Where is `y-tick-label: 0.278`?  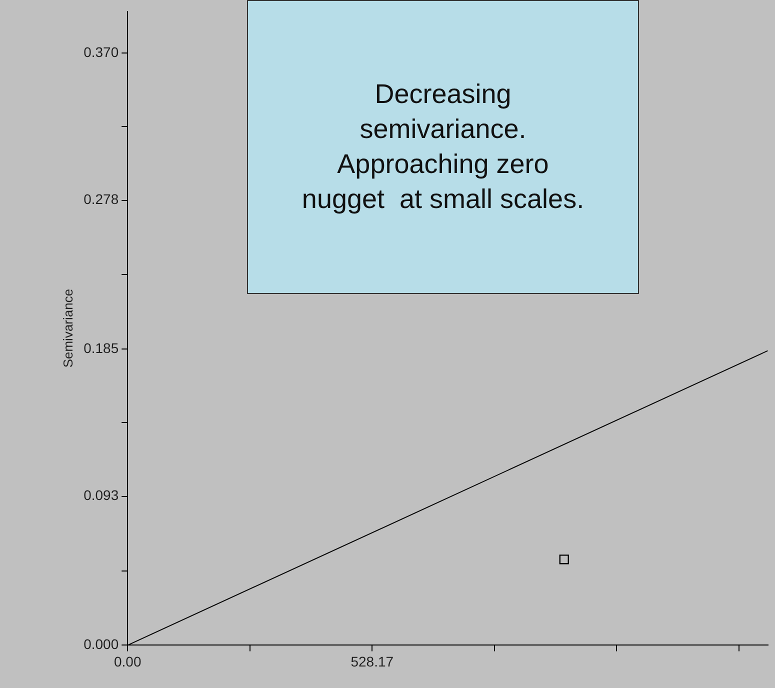 y-tick-label: 0.278 is located at coordinates (101, 199).